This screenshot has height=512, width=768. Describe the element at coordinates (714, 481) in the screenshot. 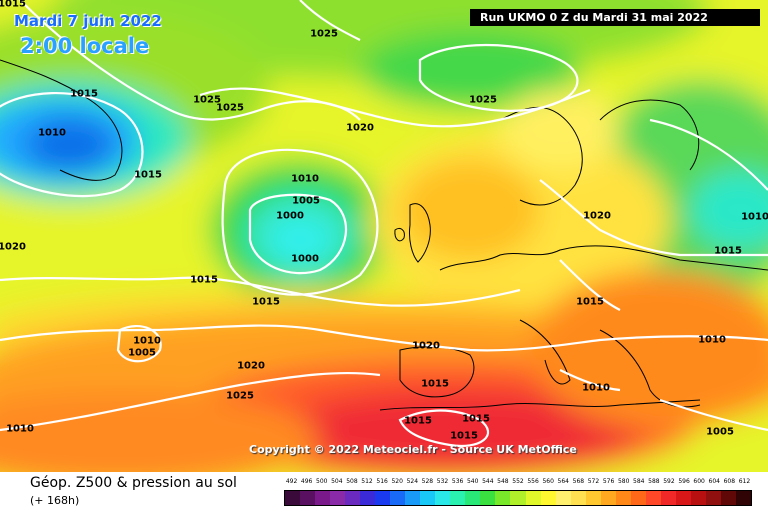

I see `scale-label: 604` at that location.